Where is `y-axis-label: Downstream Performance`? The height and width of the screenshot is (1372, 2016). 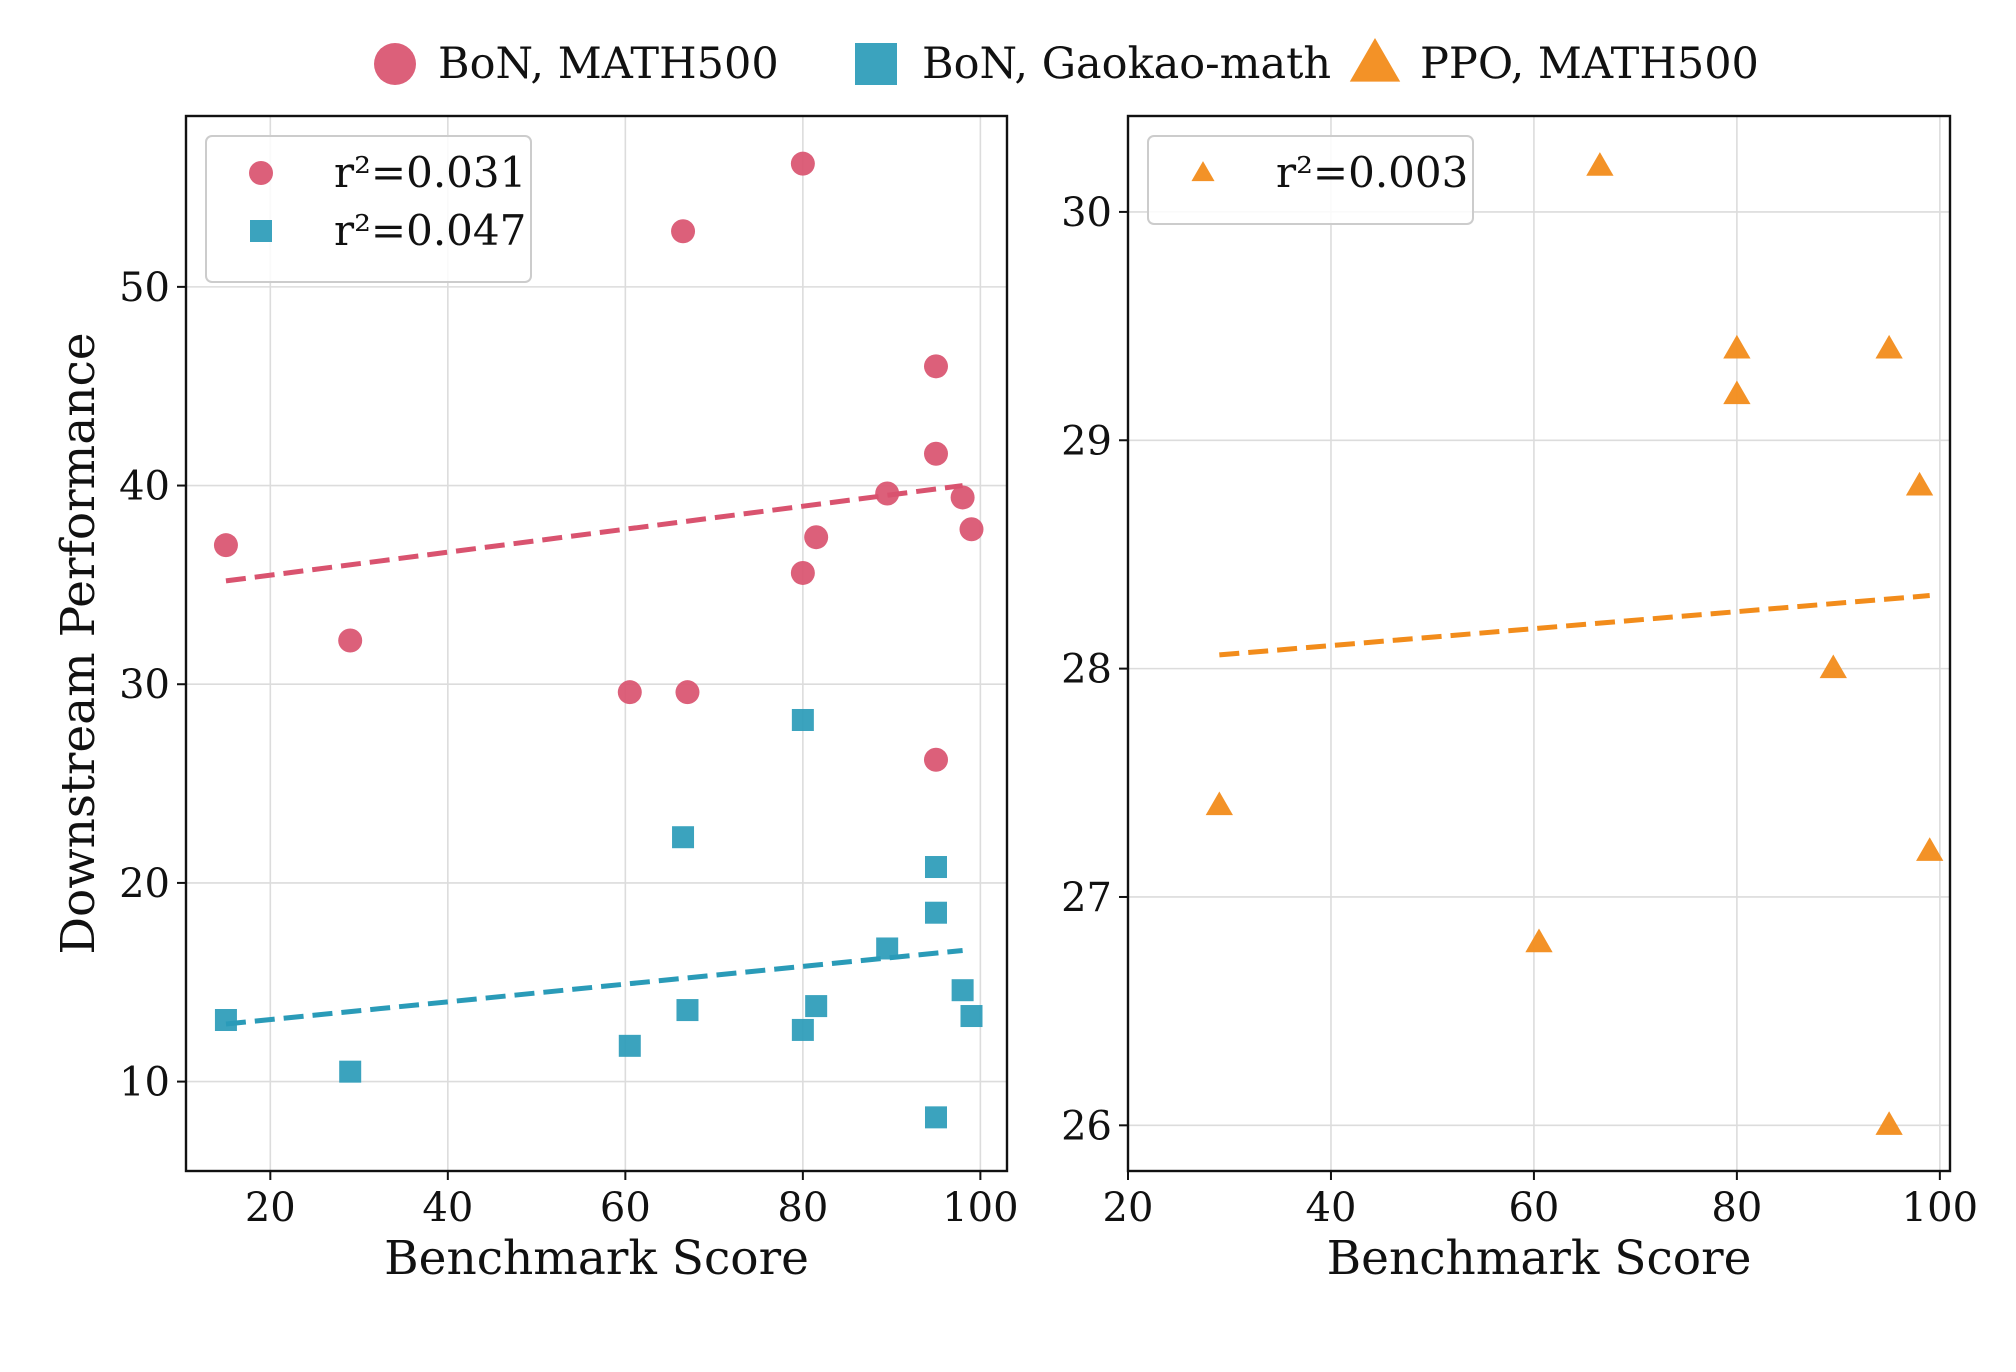 y-axis-label: Downstream Performance is located at coordinates (78, 643).